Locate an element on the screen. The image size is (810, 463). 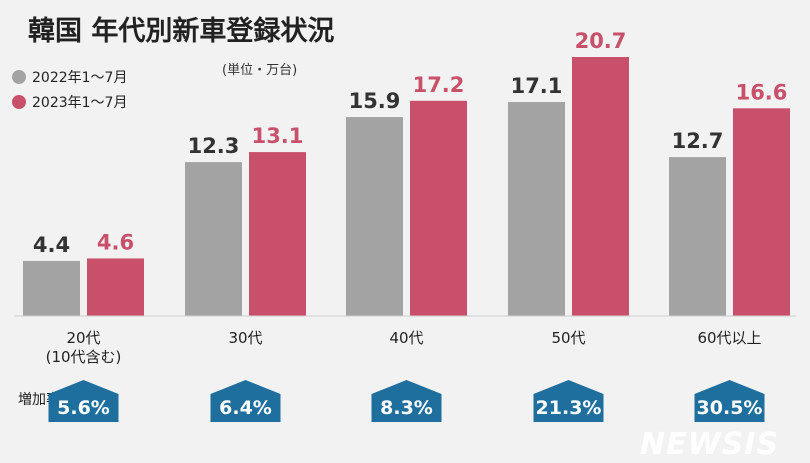
growth-badges: 5.6% 6.4% 8.3% 21.3% 30.5% is located at coordinates (406, 401).